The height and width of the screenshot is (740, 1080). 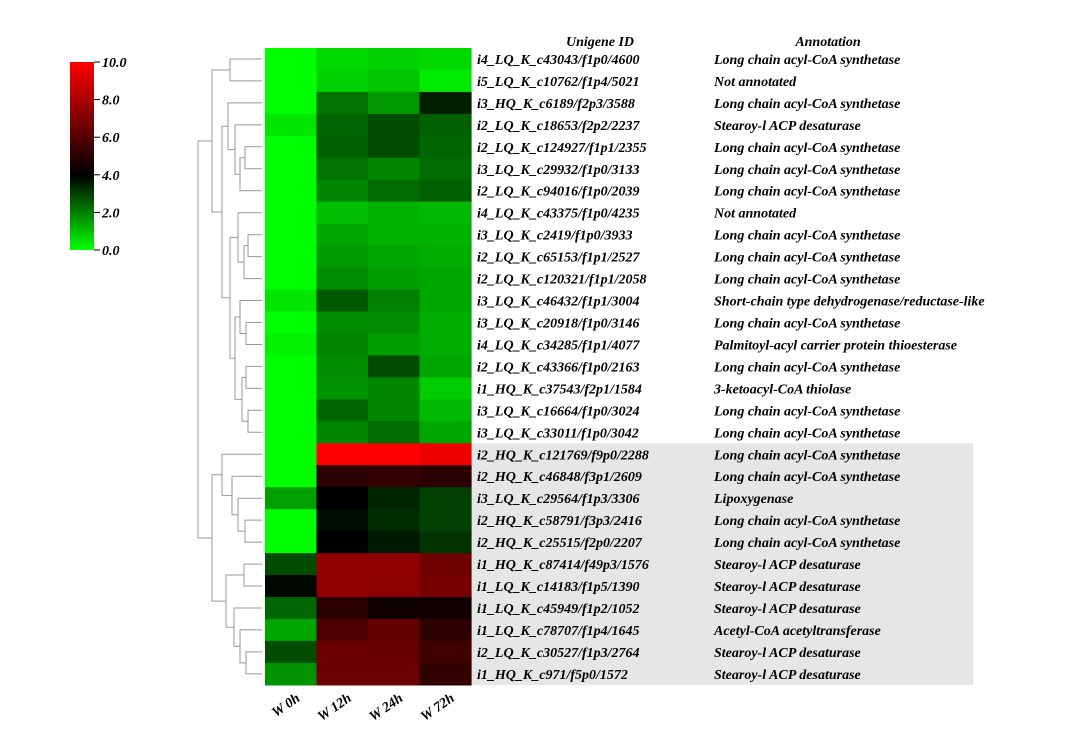 What do you see at coordinates (111, 138) in the screenshot?
I see `colorbar-tick-label: 6.0` at bounding box center [111, 138].